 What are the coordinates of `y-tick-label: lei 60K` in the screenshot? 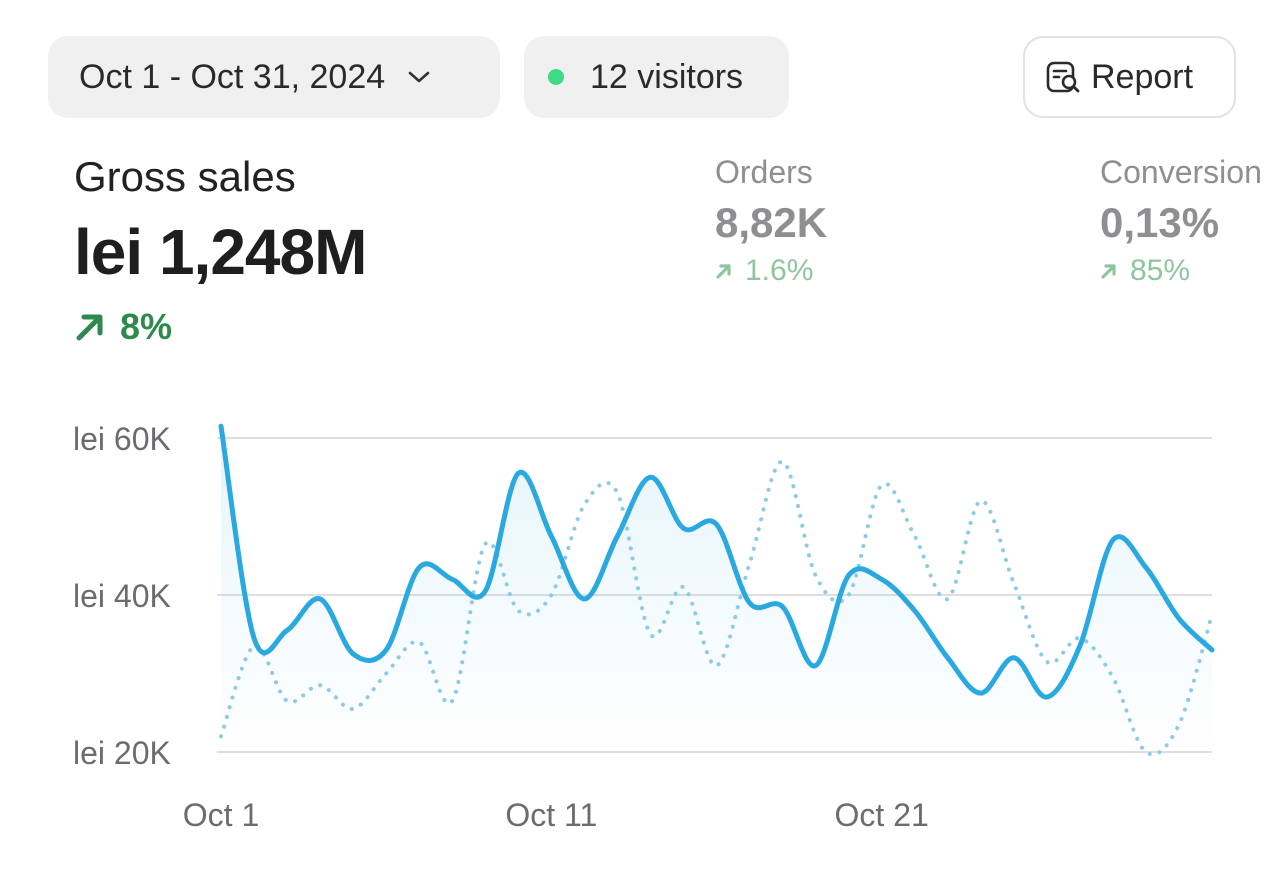 It's located at (122, 439).